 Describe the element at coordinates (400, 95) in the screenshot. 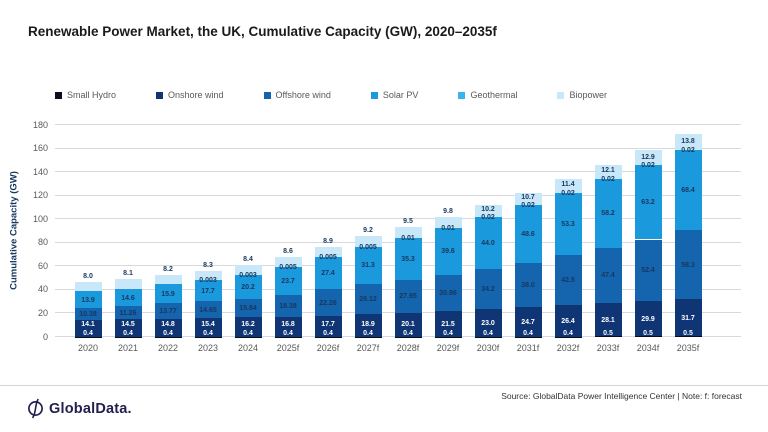

I see `legend-label-solar-pv: Solar PV` at that location.